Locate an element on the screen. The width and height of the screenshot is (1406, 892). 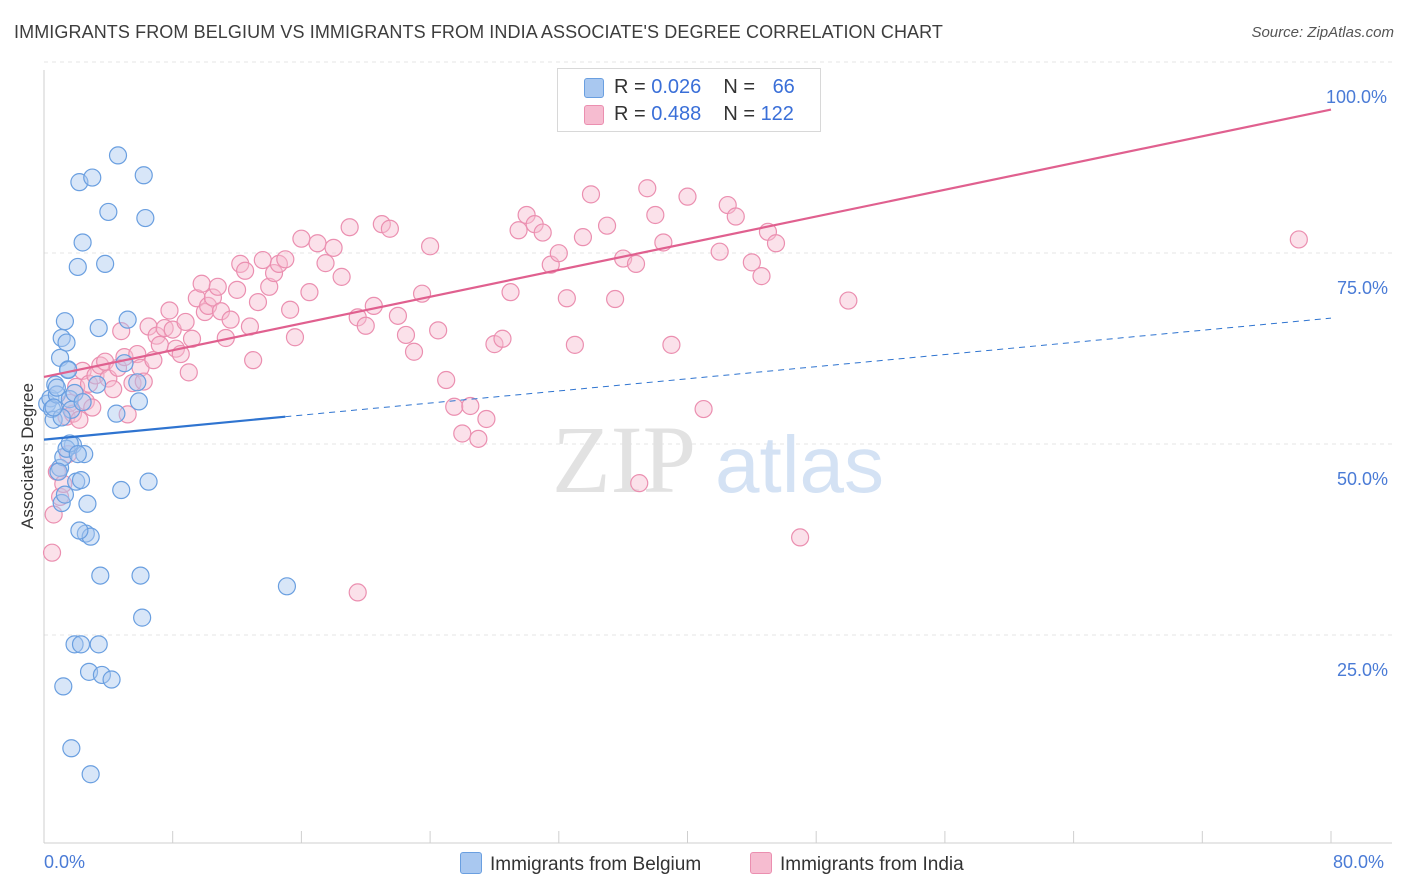
watermark: ZIP atlas is located at coordinates (718, 459).